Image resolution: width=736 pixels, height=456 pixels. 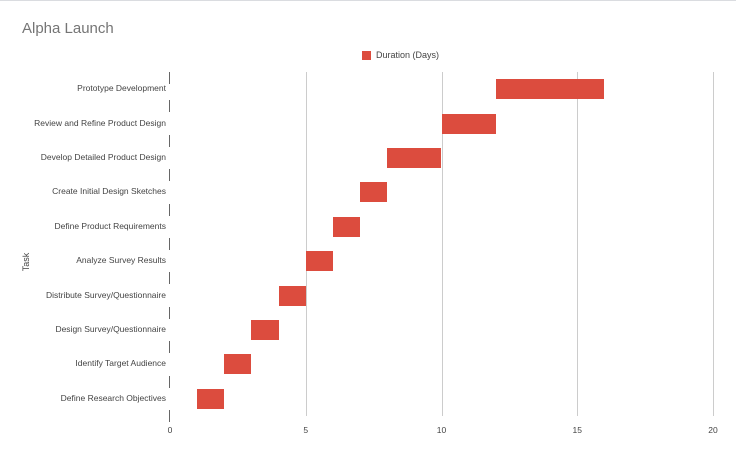 What do you see at coordinates (408, 55) in the screenshot?
I see `legend-label: Duration (Days)` at bounding box center [408, 55].